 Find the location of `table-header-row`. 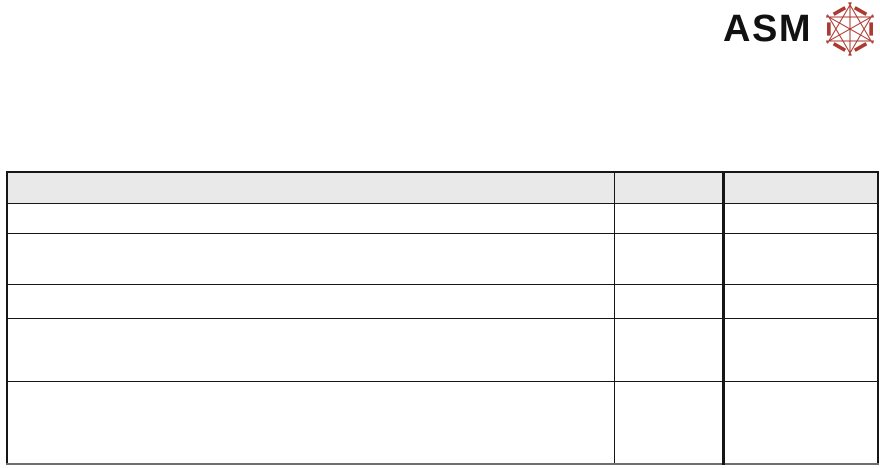

table-header-row is located at coordinates (442, 187).